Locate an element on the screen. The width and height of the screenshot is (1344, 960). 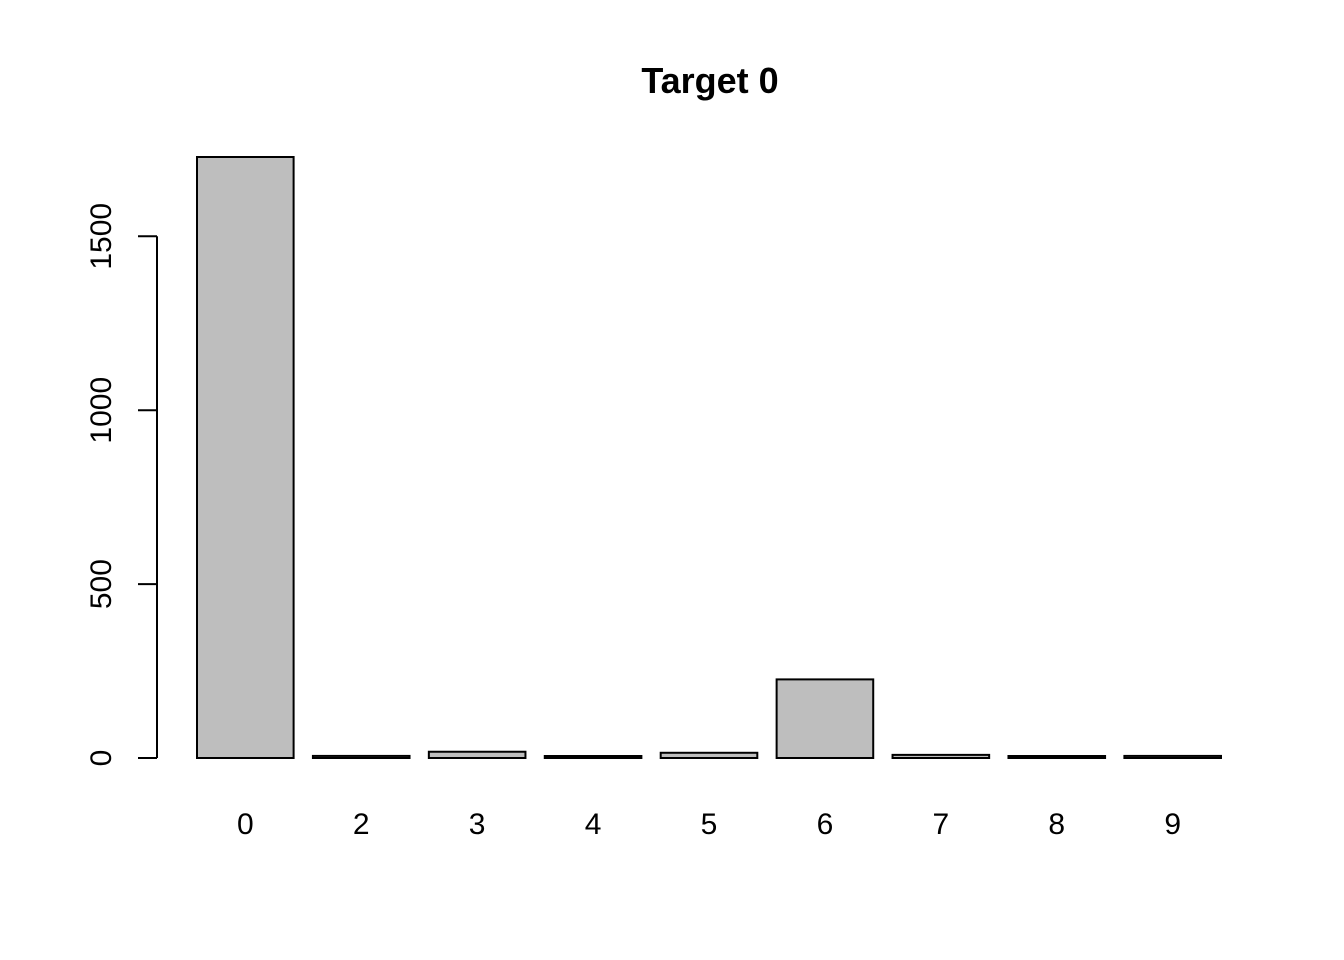
x-tick-label: 4 is located at coordinates (593, 824).